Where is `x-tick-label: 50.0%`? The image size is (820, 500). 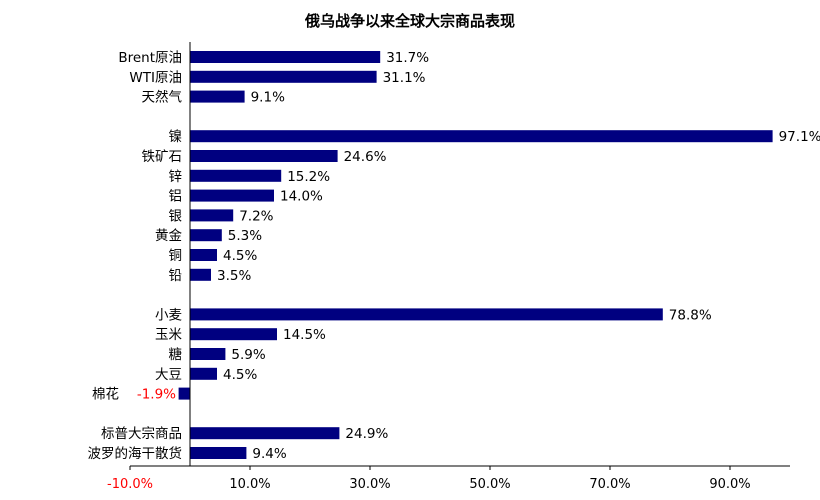
x-tick-label: 50.0% is located at coordinates (489, 484).